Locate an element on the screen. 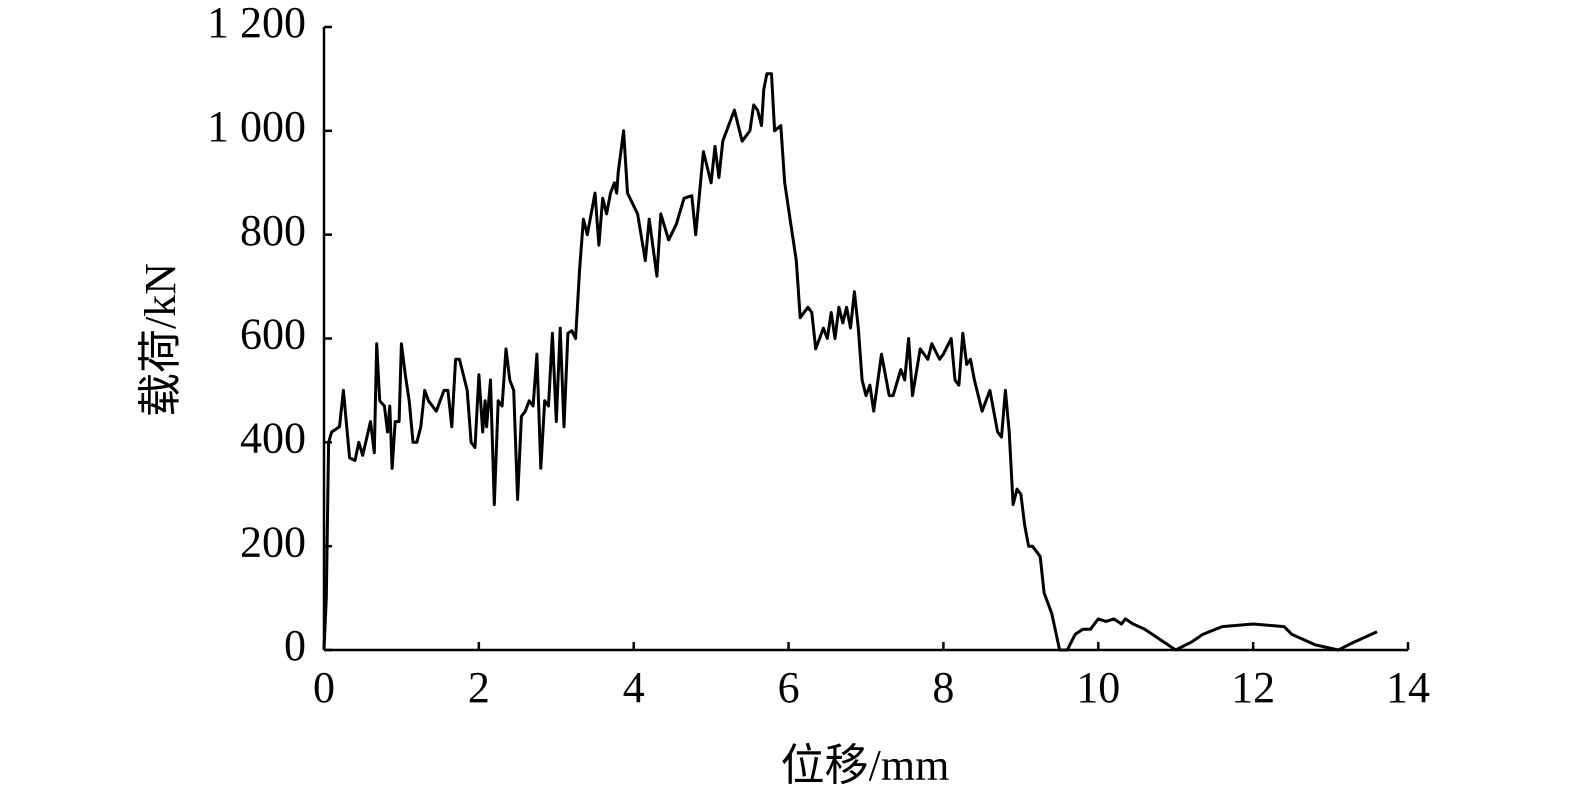 Image resolution: width=1575 pixels, height=799 pixels. x-tick-label: 2 is located at coordinates (479, 687).